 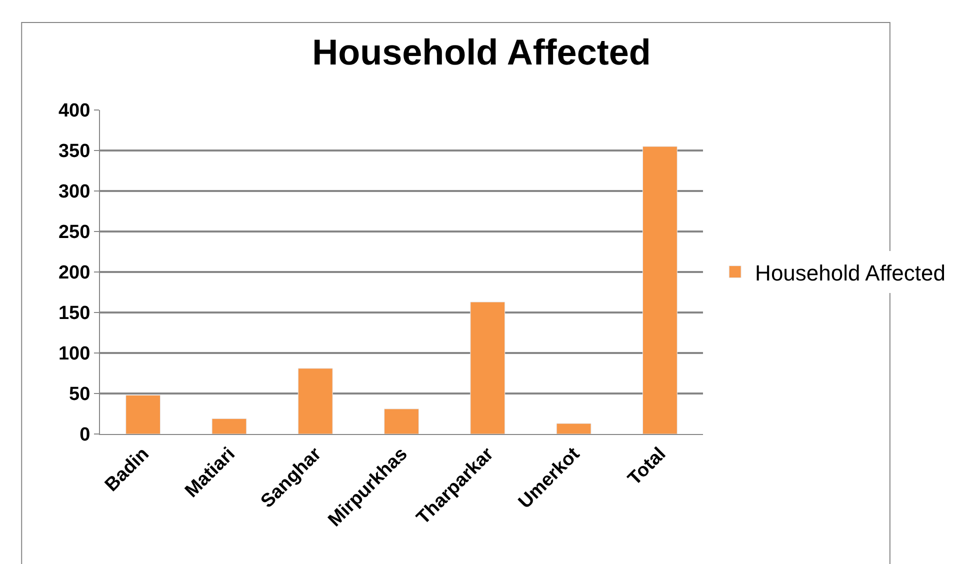 I want to click on chart-title: Household Affected, so click(x=481, y=52).